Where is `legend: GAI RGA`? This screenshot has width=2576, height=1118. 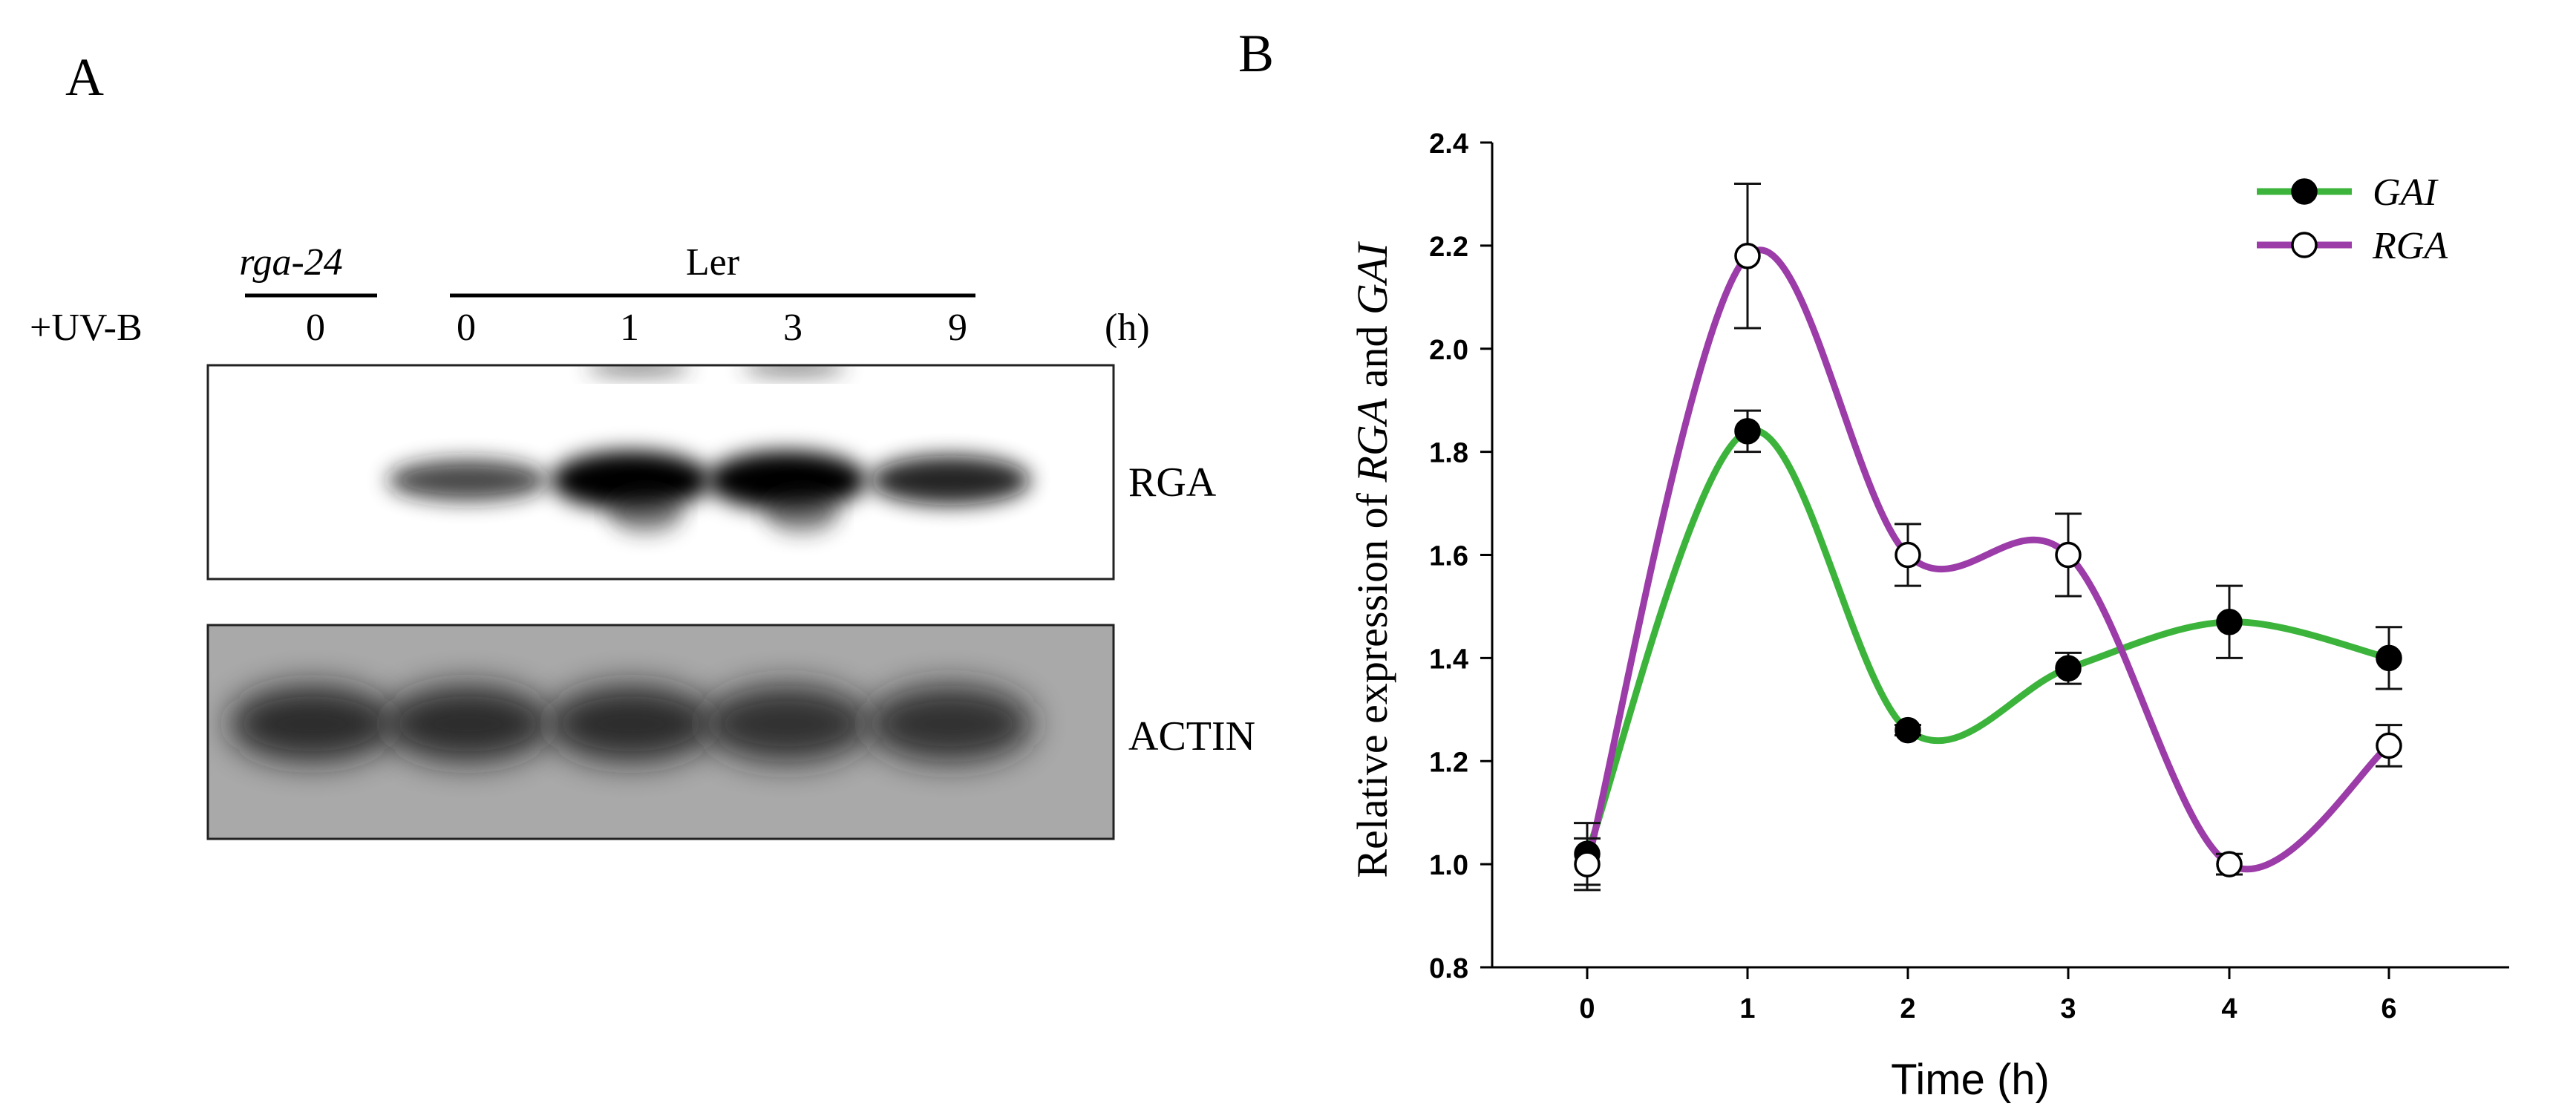
legend: GAI RGA is located at coordinates (2352, 219).